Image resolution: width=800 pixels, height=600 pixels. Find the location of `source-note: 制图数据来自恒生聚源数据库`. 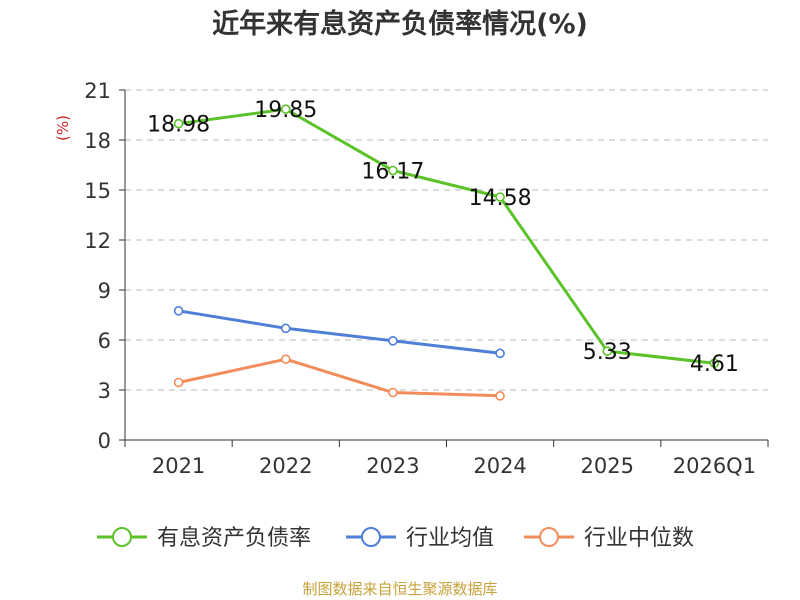

source-note: 制图数据来自恒生聚源数据库 is located at coordinates (400, 589).